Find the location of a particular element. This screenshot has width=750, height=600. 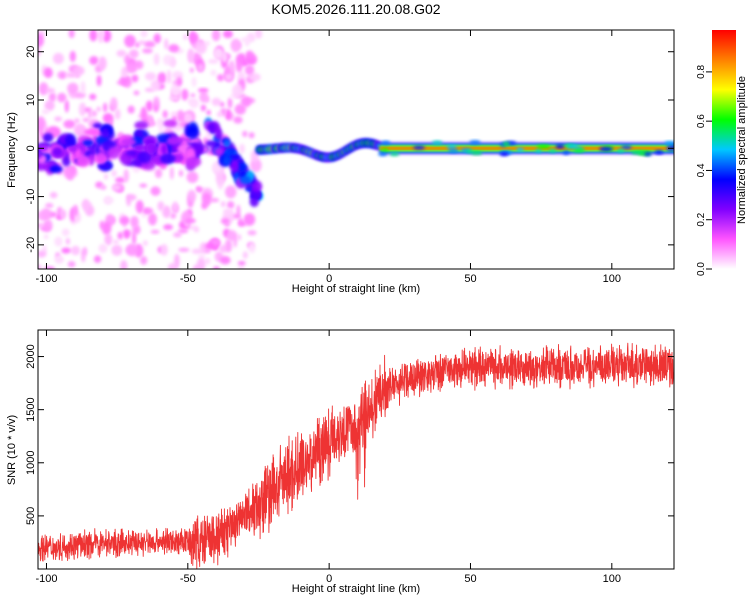

spectrogram-xlabel: Height of straight line (km) is located at coordinates (356, 289).